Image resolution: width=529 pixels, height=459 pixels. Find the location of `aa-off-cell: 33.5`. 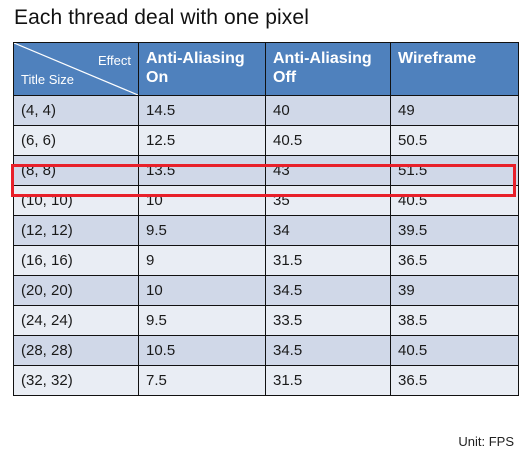

aa-off-cell: 33.5 is located at coordinates (328, 320).